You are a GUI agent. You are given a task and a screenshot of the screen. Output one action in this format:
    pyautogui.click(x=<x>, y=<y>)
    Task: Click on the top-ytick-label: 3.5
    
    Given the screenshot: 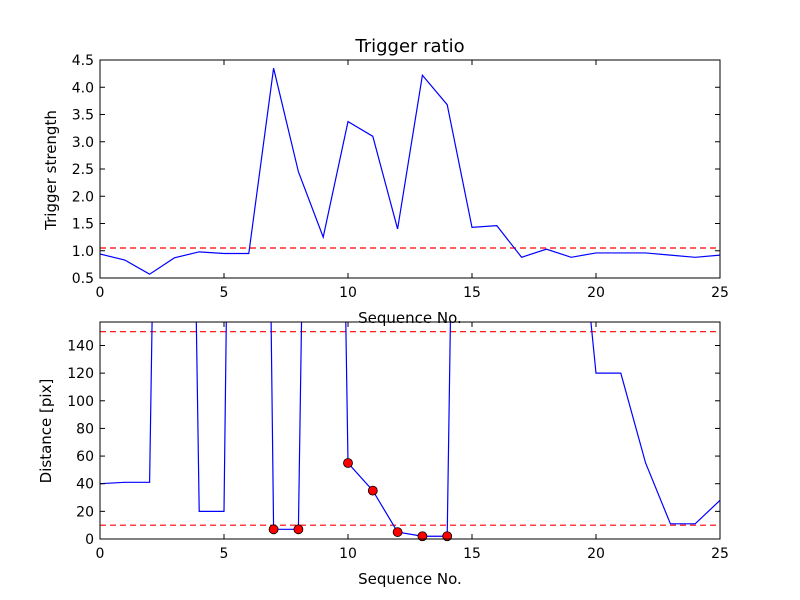 What is the action you would take?
    pyautogui.click(x=83, y=116)
    